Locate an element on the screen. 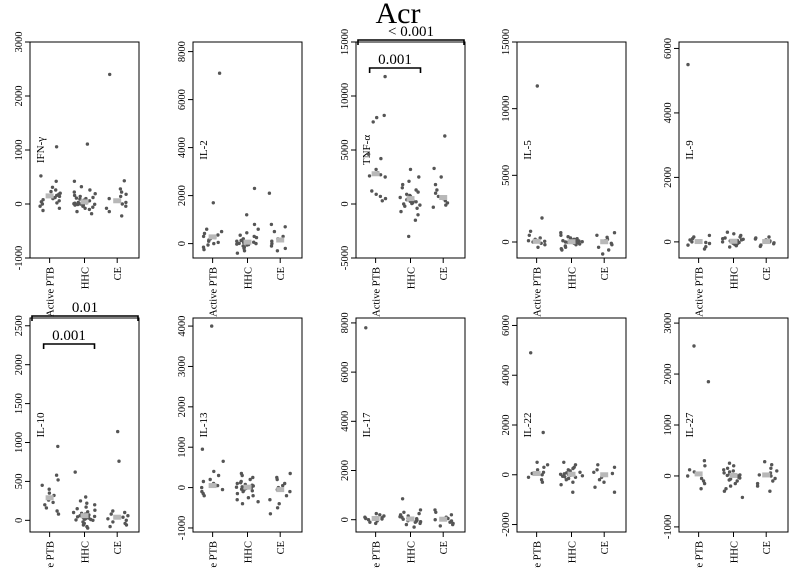 The width and height of the screenshot is (800, 568). y-tick-label: 3000 is located at coordinates (668, 323).